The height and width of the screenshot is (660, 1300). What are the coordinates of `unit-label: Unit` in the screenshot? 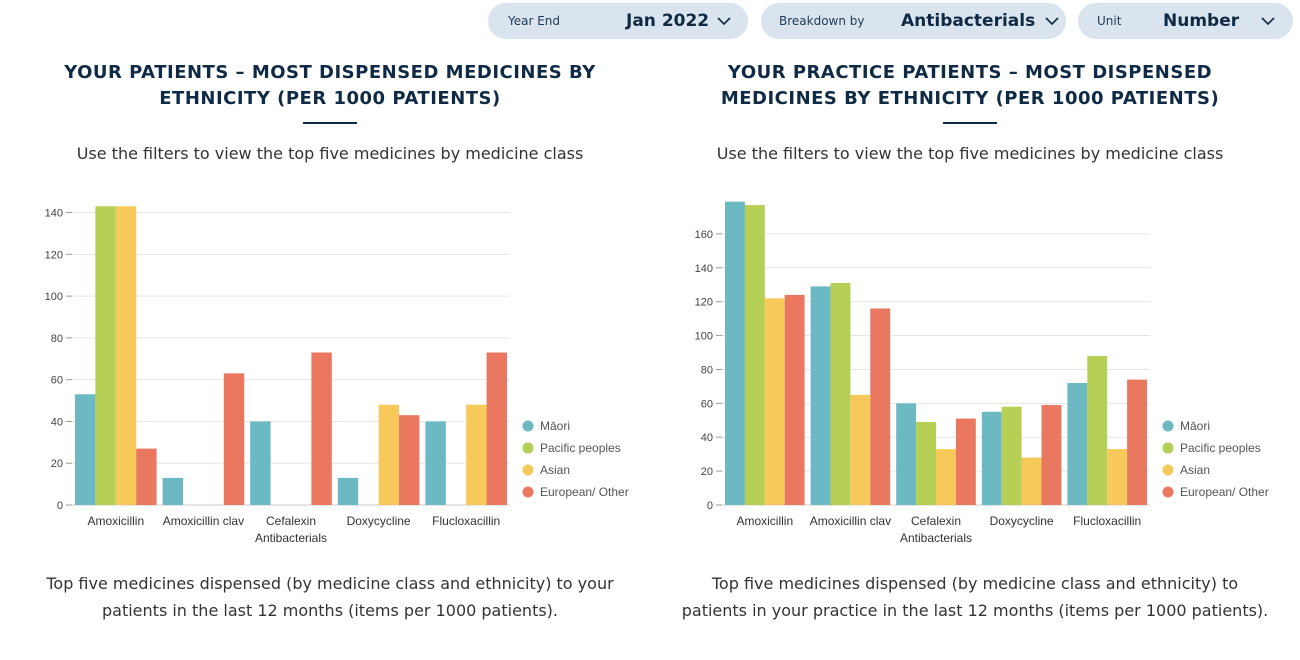 It's located at (1109, 21).